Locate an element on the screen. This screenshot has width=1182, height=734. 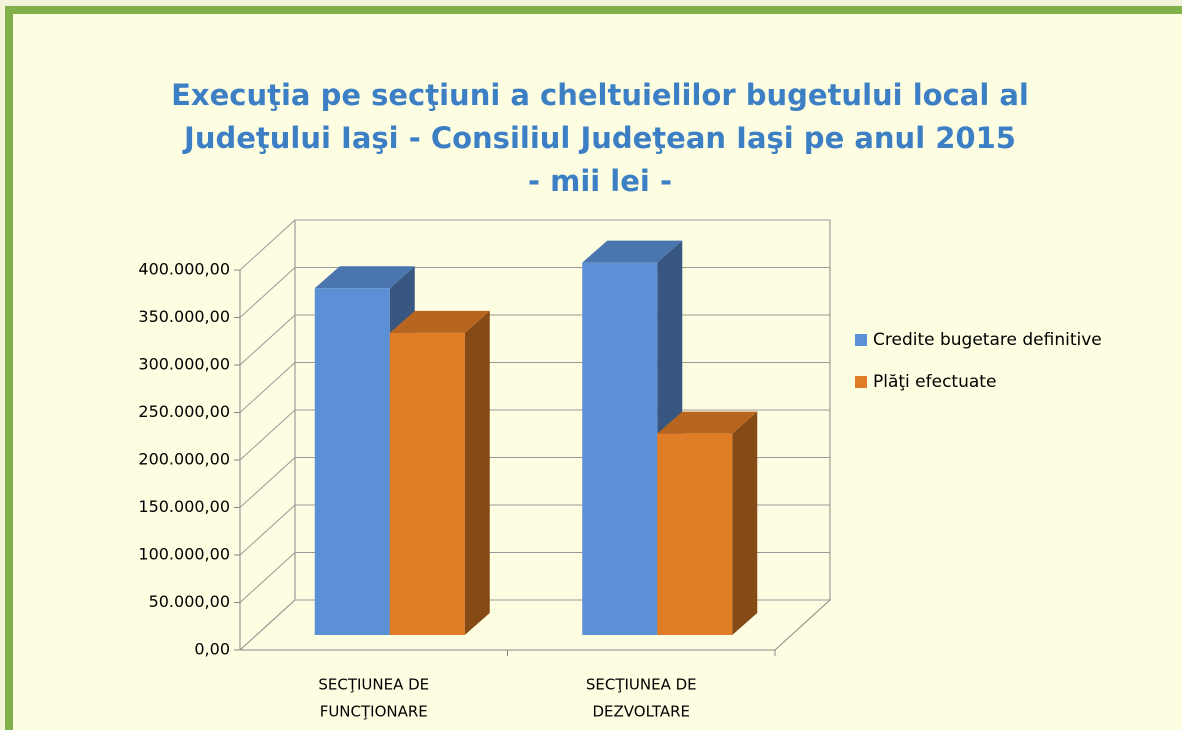
y-tick-label: 0,00 is located at coordinates (212, 649).